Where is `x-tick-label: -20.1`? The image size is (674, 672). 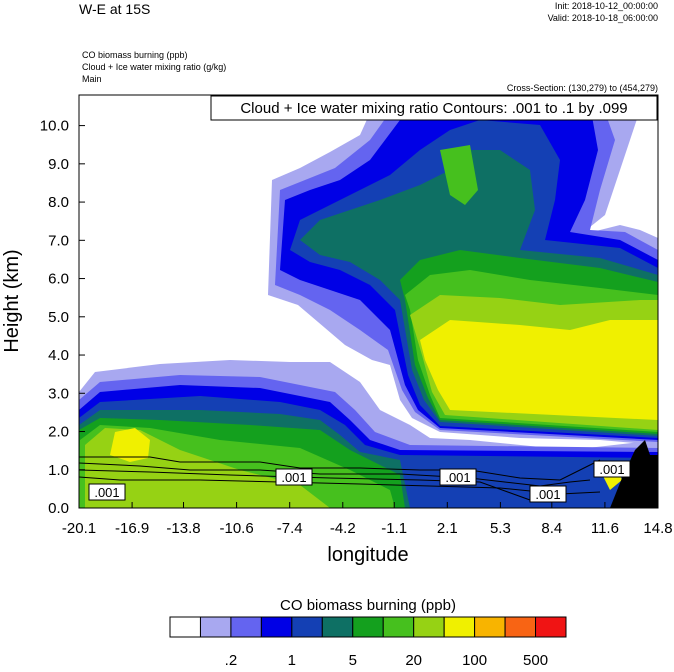 x-tick-label: -20.1 is located at coordinates (79, 528).